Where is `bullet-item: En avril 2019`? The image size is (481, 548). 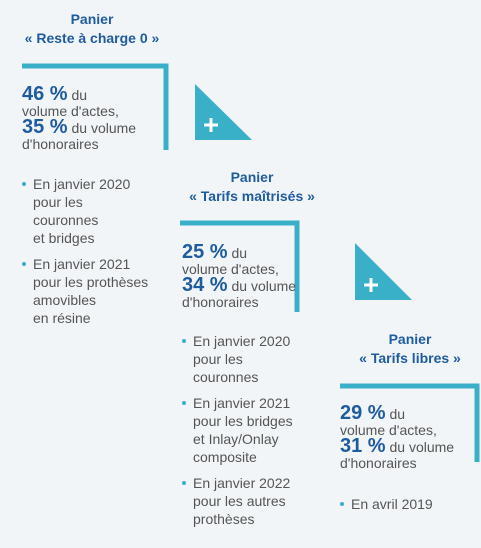
bullet-item: En avril 2019 is located at coordinates (405, 504).